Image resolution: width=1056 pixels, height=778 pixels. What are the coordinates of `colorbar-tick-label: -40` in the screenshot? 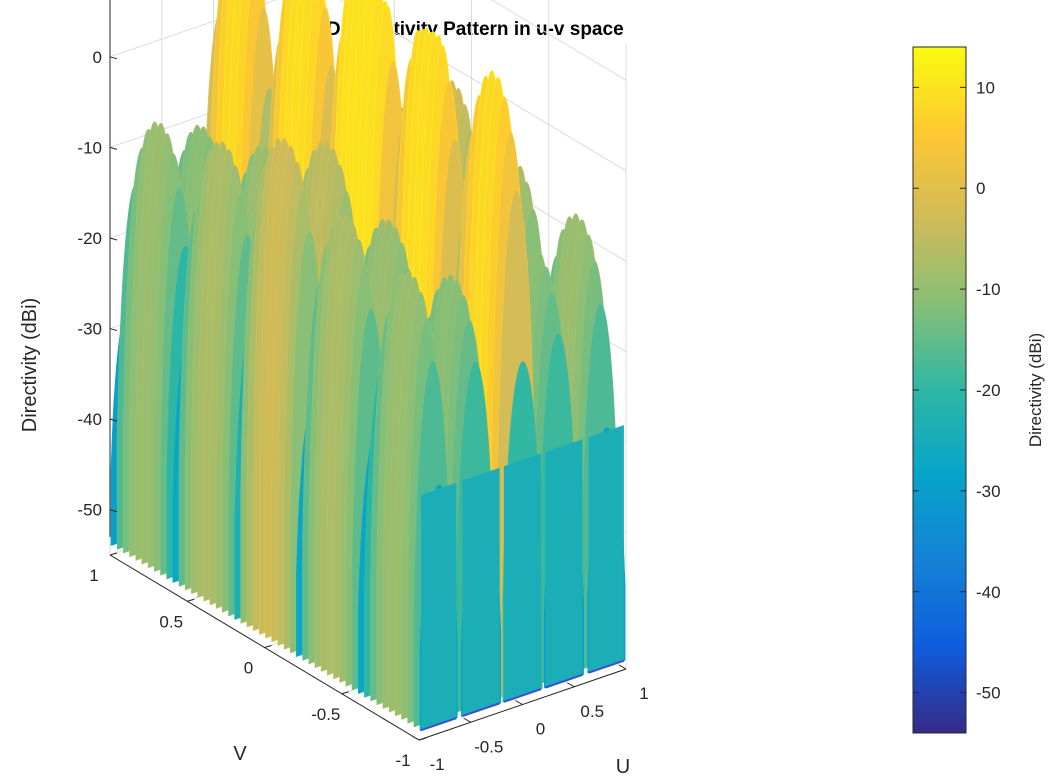 It's located at (988, 592).